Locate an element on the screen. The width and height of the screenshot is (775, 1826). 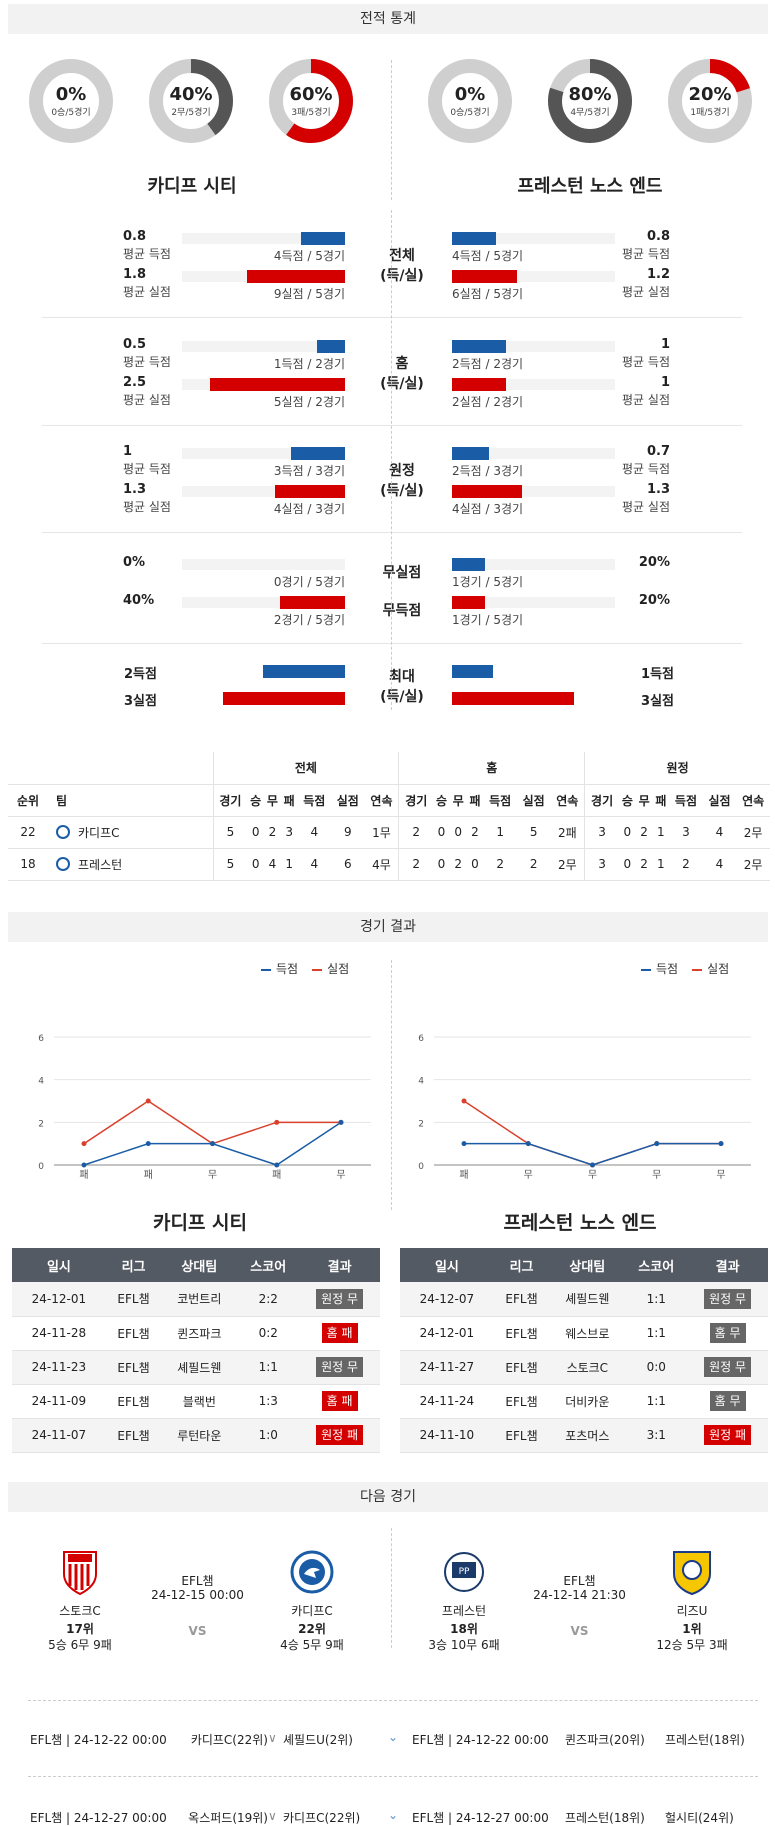
stat-value: 1 is located at coordinates (128, 451).